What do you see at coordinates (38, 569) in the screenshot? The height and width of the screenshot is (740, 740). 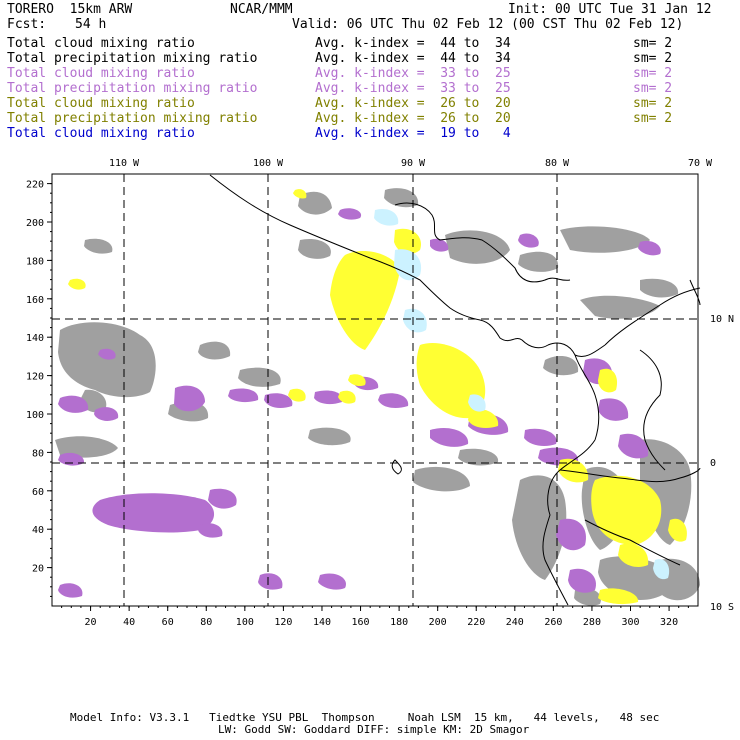 I see `y-tick-label: 20` at bounding box center [38, 569].